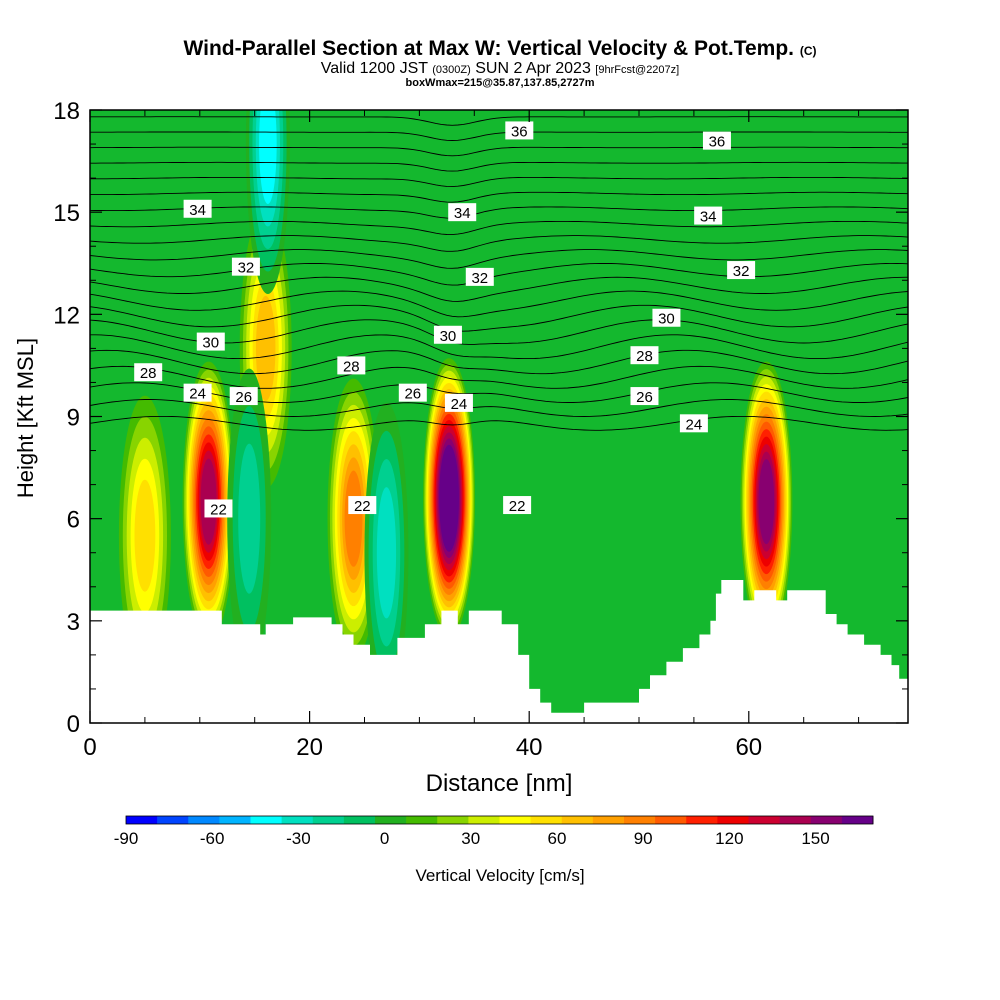 The image size is (1000, 1000). Describe the element at coordinates (298, 838) in the screenshot. I see `colorbar-tick-label: -30` at that location.